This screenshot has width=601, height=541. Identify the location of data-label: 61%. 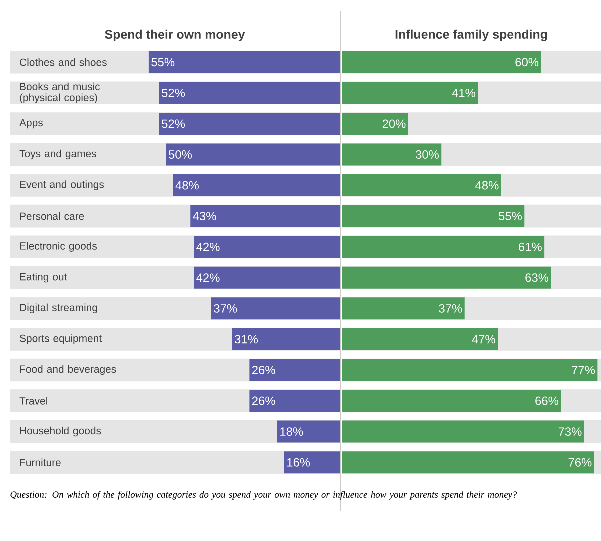
(530, 247).